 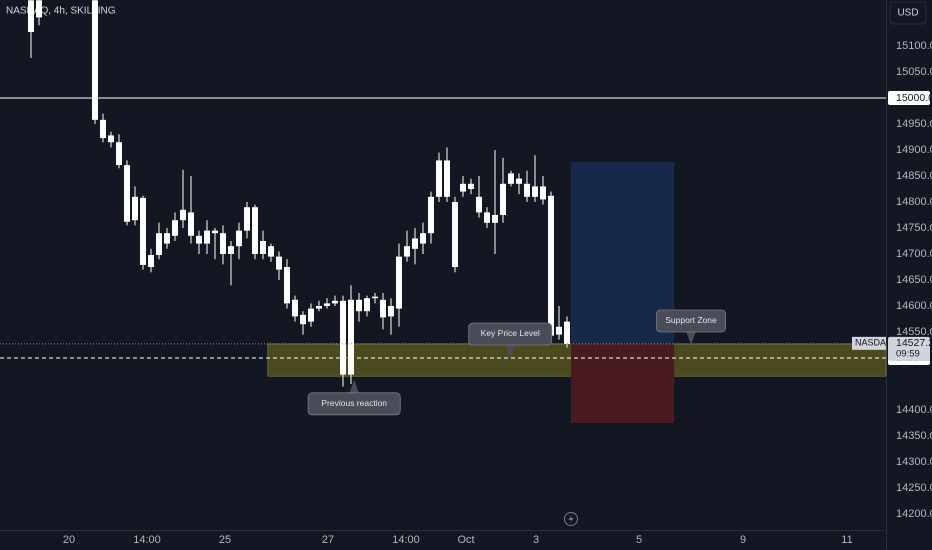 What do you see at coordinates (61, 11) in the screenshot?
I see `chart-title: NASDAQ, 4h, SKILLING` at bounding box center [61, 11].